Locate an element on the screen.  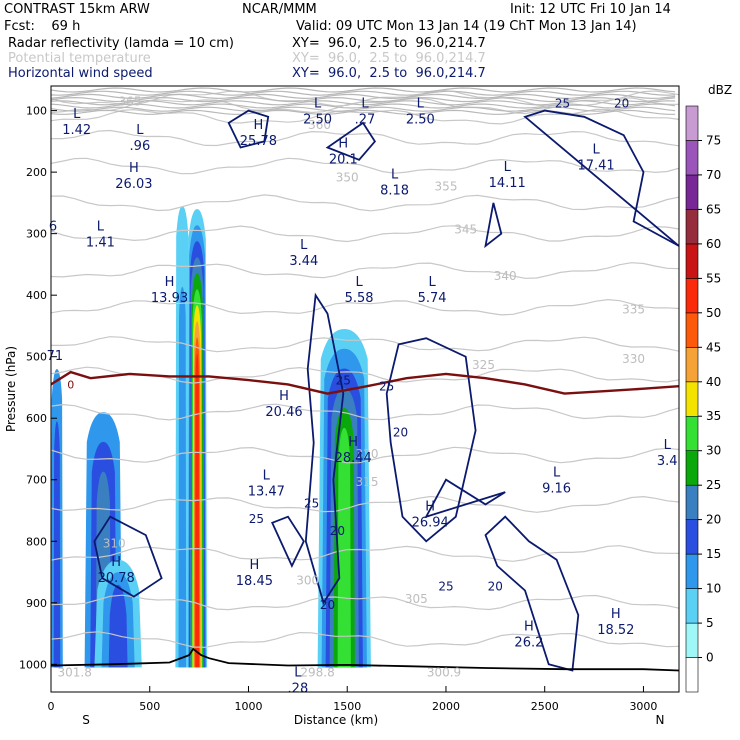
extremum-value: 8.18 is located at coordinates (394, 190).